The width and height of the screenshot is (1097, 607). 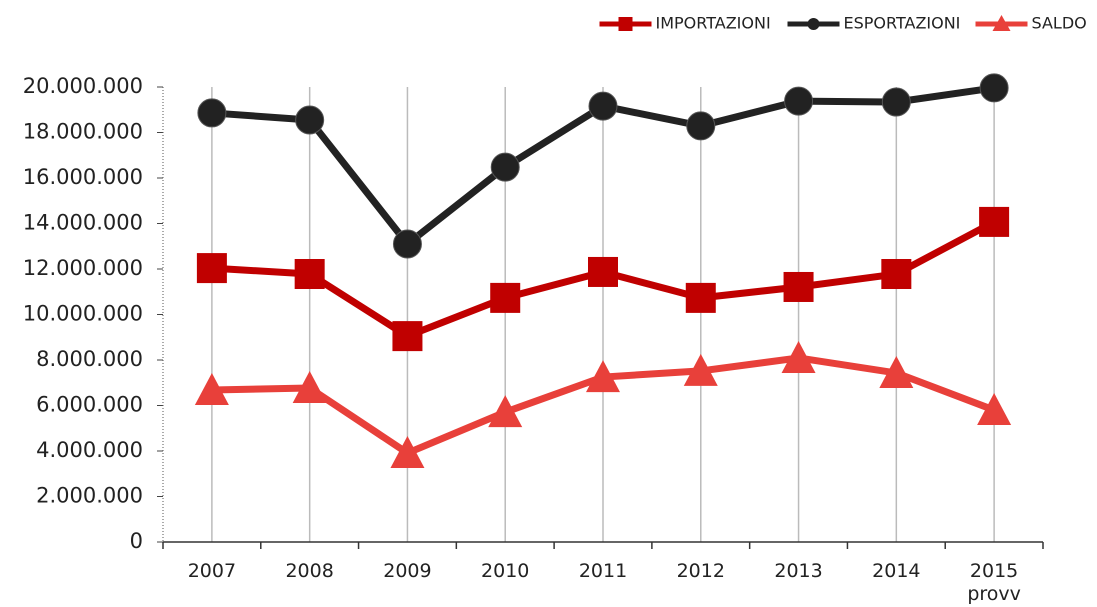 What do you see at coordinates (89, 359) in the screenshot?
I see `y-tick-label: 8.000.000` at bounding box center [89, 359].